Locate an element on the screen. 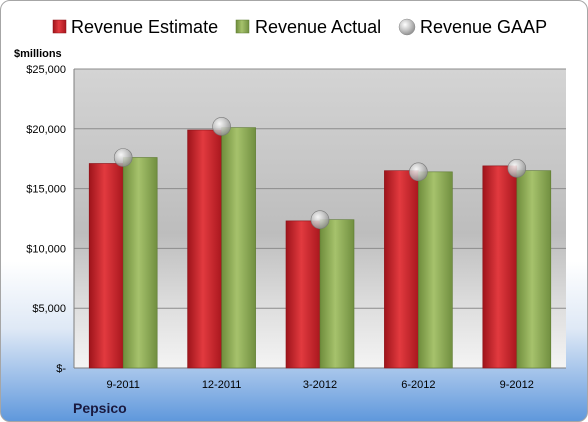 The width and height of the screenshot is (588, 422). y-tick-label: $10,000 is located at coordinates (46, 249).